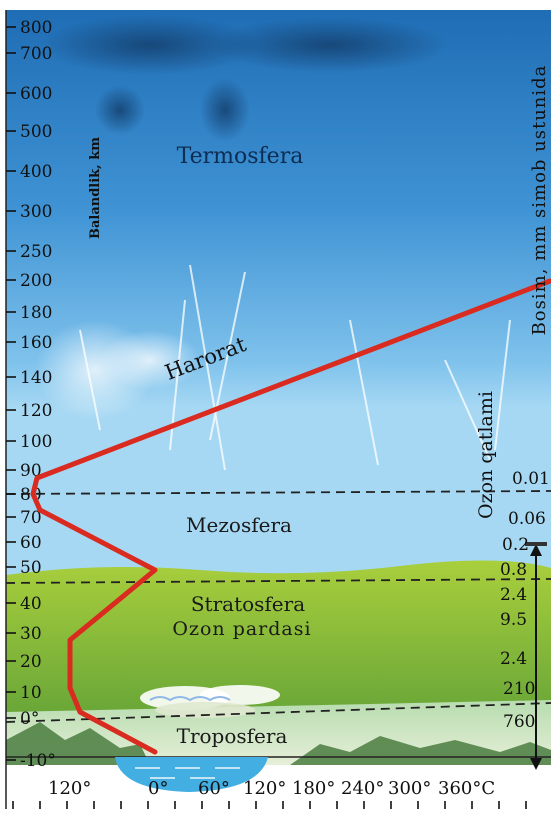  Describe the element at coordinates (214, 788) in the screenshot. I see `x-tick-label: 60°` at that location.